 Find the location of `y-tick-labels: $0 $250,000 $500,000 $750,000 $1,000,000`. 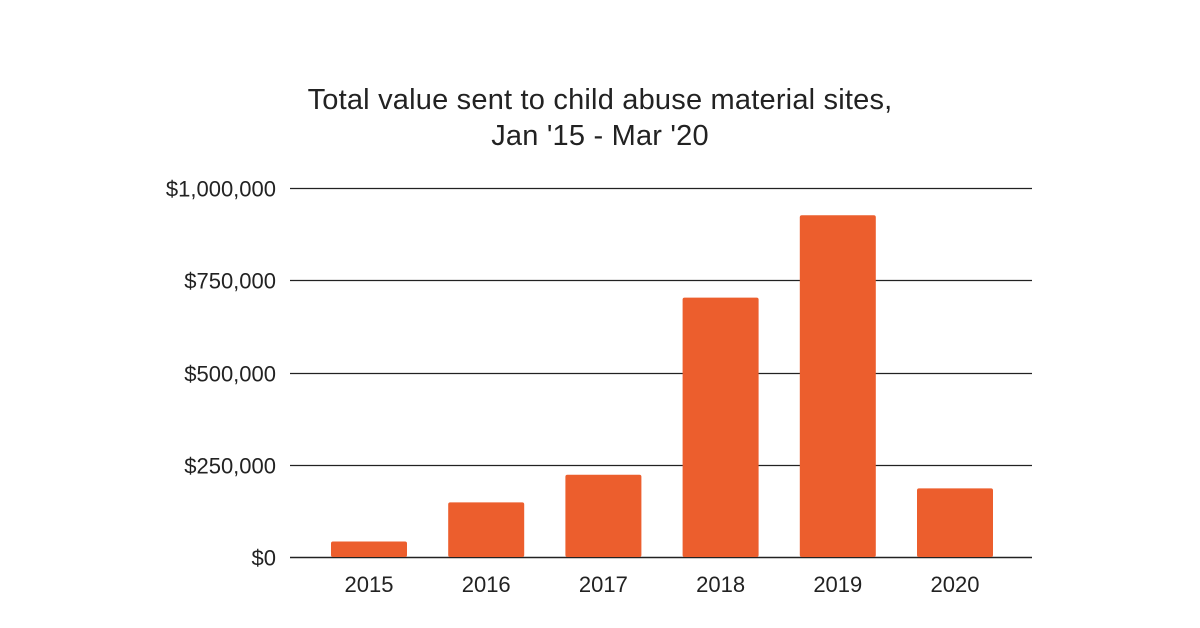

y-tick-labels: $0 $250,000 $500,000 $750,000 $1,000,000 is located at coordinates (221, 374).